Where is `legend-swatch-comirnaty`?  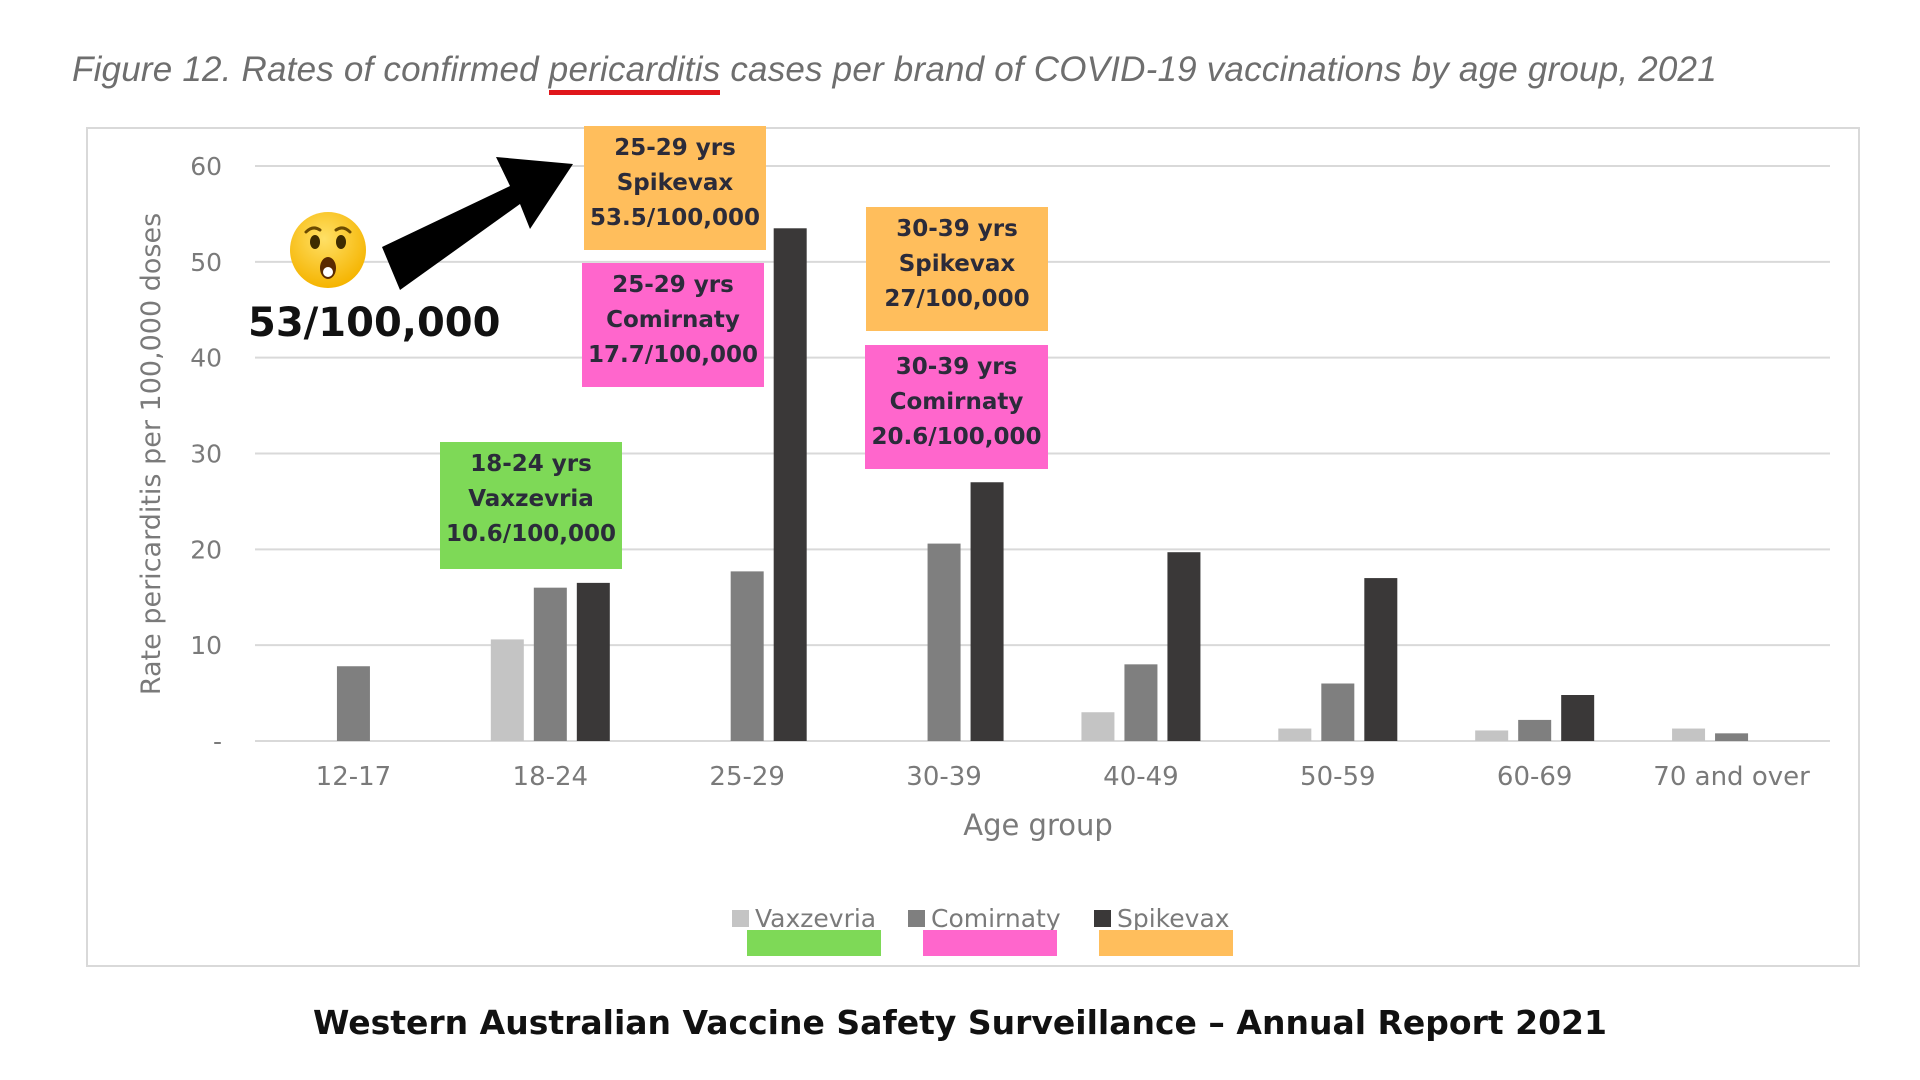
legend-swatch-comirnaty is located at coordinates (916, 918).